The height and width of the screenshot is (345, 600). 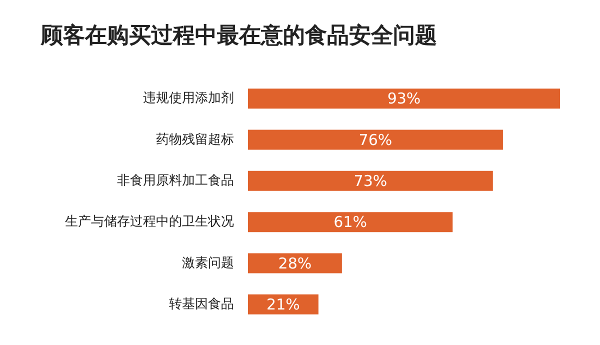 What do you see at coordinates (195, 140) in the screenshot?
I see `y-tick-label: 药物残留超标` at bounding box center [195, 140].